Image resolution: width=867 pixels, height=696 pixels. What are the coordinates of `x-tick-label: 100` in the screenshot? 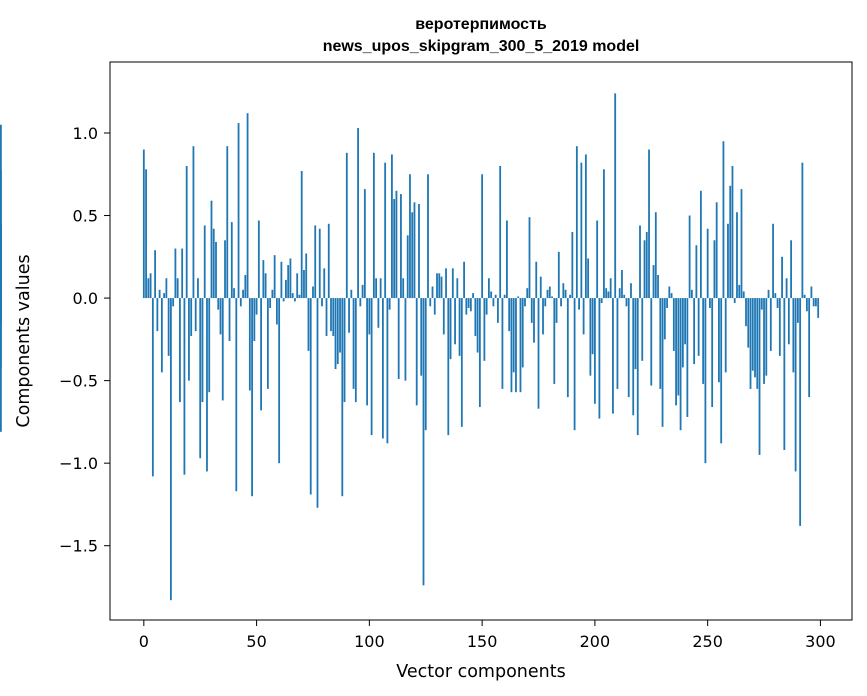 It's located at (369, 641).